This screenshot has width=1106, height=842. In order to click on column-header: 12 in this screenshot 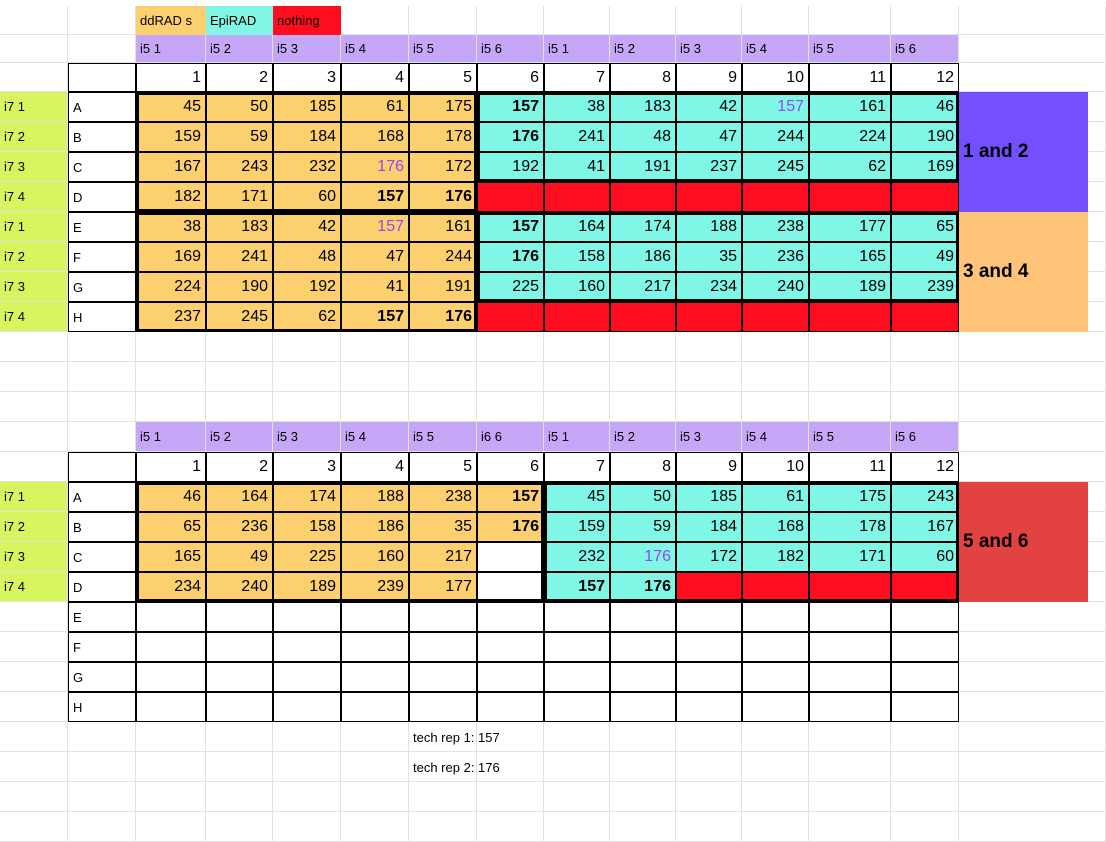, I will do `click(925, 77)`.